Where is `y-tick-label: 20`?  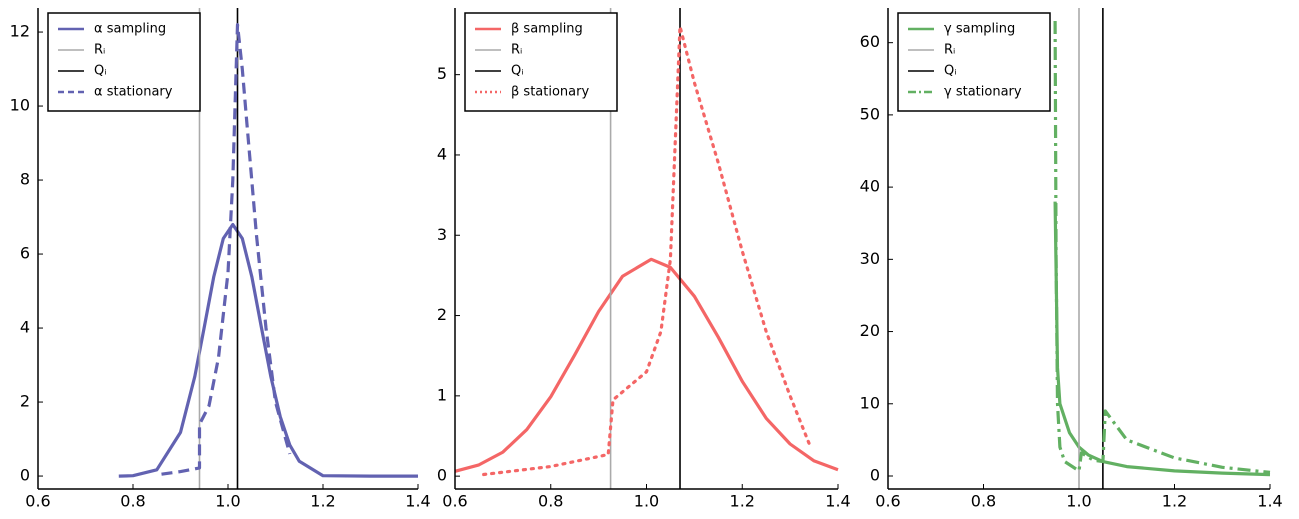 y-tick-label: 20 is located at coordinates (870, 330).